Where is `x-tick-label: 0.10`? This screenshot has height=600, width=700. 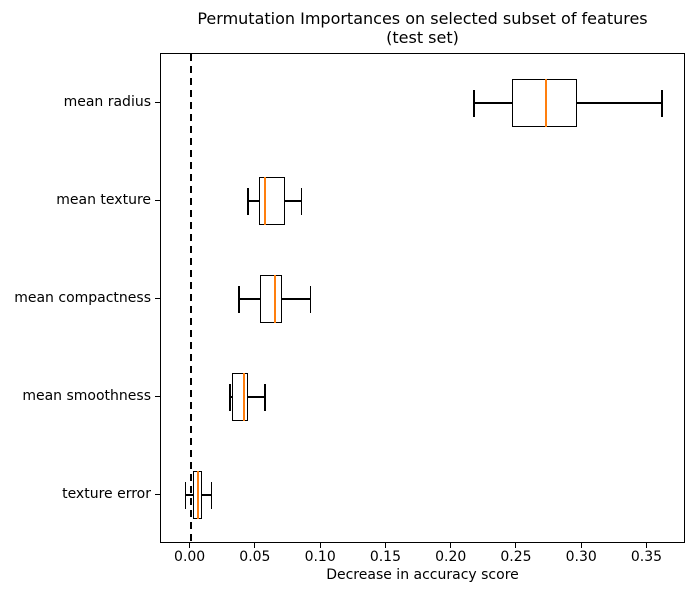 x-tick-label: 0.10 is located at coordinates (320, 557).